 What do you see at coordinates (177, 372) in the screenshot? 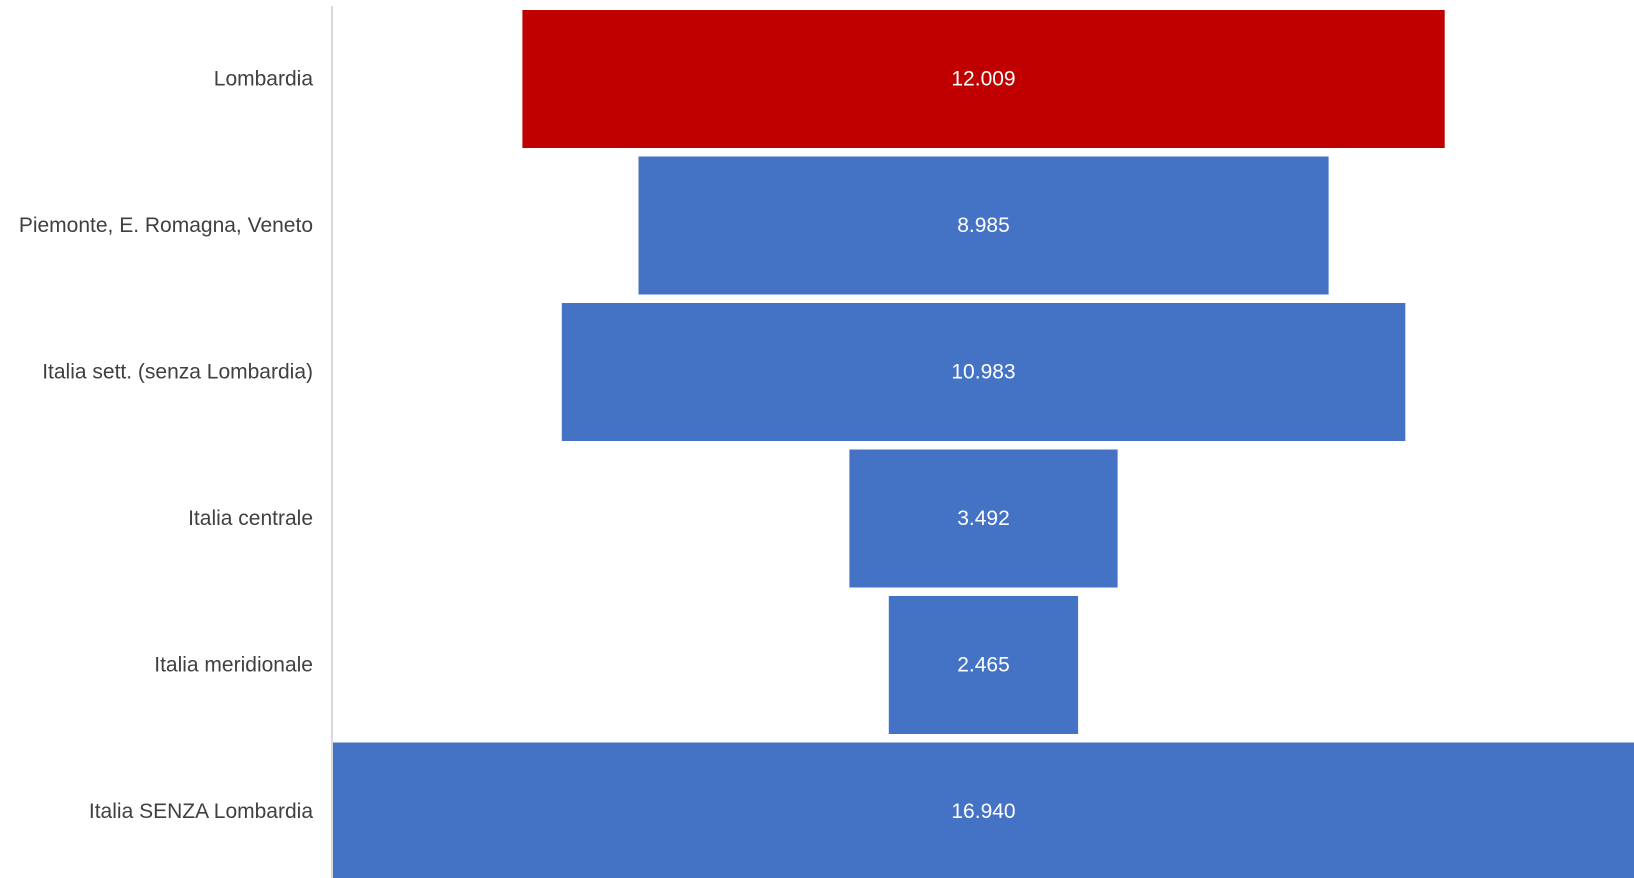
I see `category-label-2: Italia sett. (senza Lombardia)` at bounding box center [177, 372].